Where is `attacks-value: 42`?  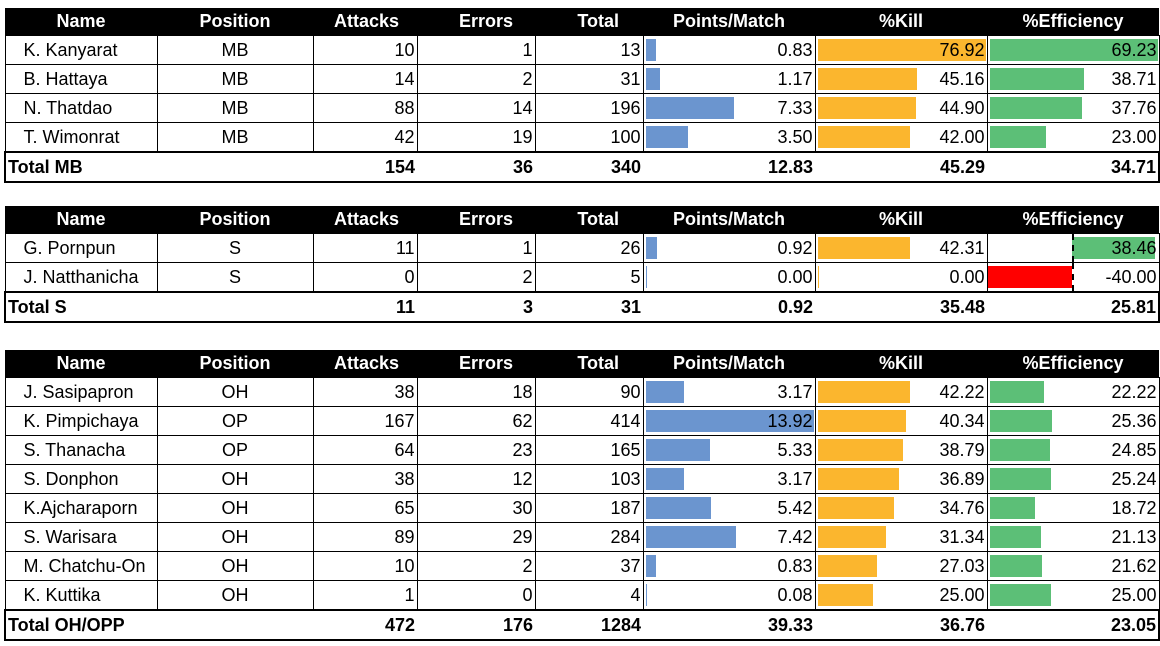
attacks-value: 42 is located at coordinates (365, 137).